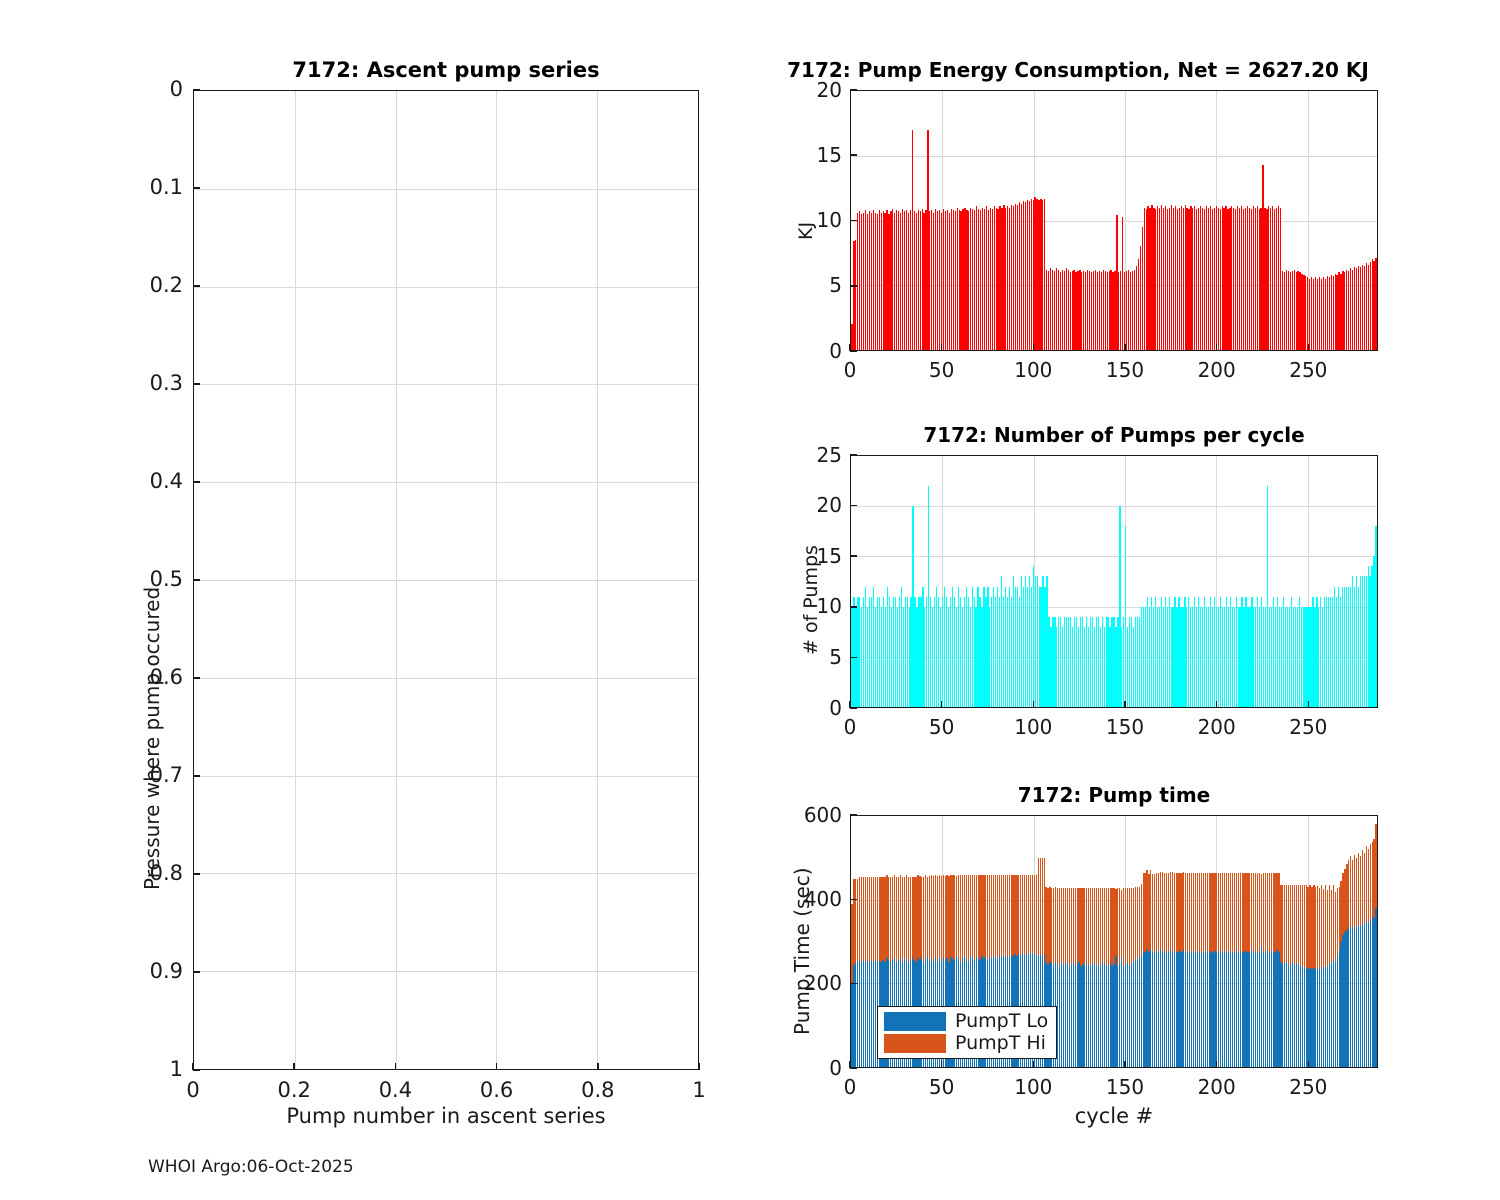 The width and height of the screenshot is (1500, 1200). Describe the element at coordinates (835, 657) in the screenshot. I see `y-tick-label: 5` at that location.